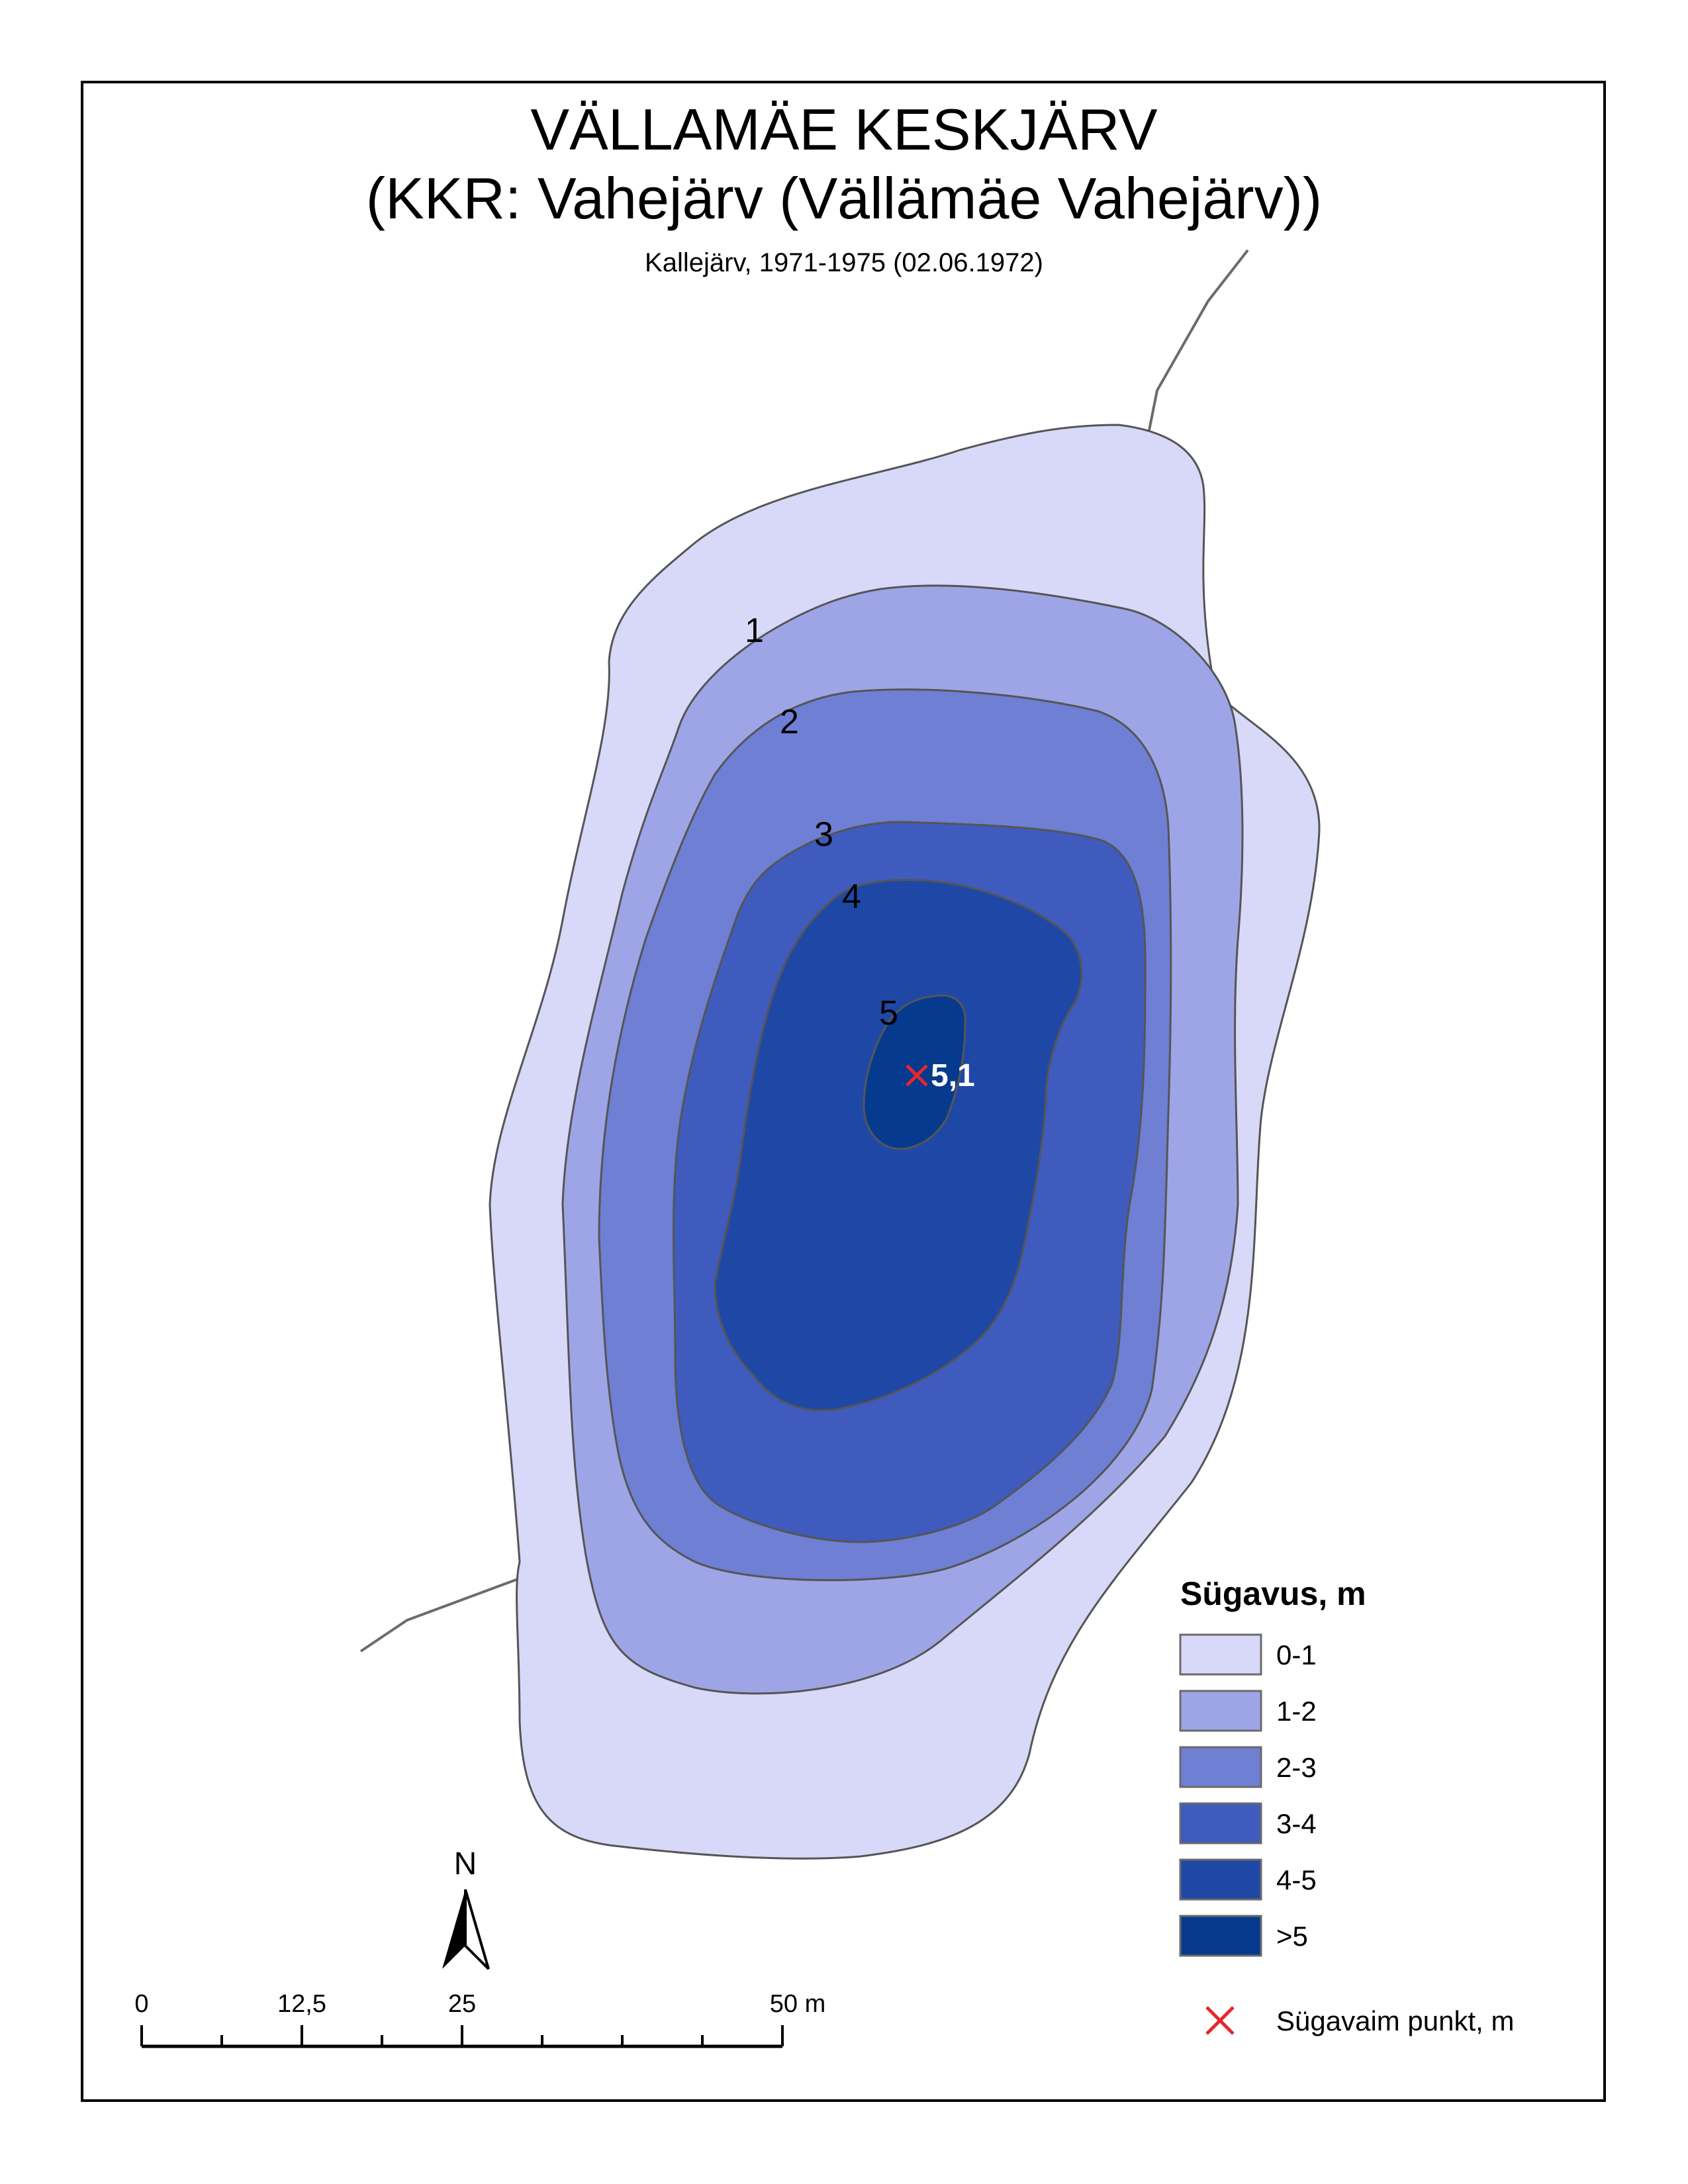 The height and width of the screenshot is (2184, 1688). I want to click on stream-north, so click(1198, 341).